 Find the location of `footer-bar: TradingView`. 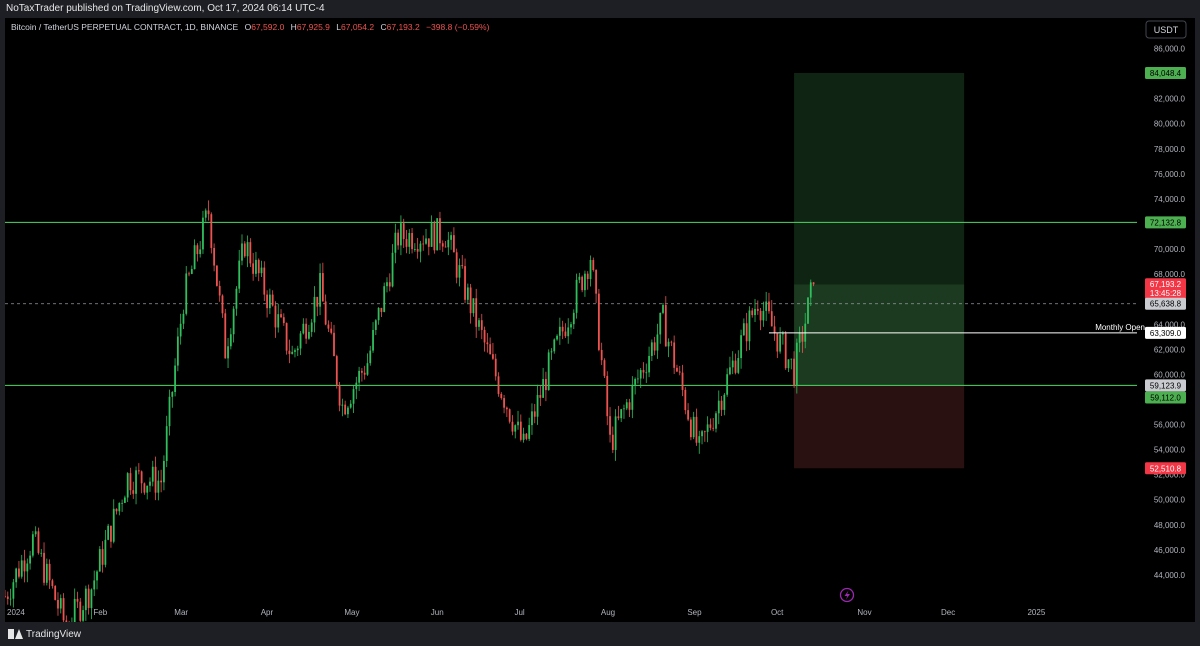

footer-bar: TradingView is located at coordinates (600, 634).